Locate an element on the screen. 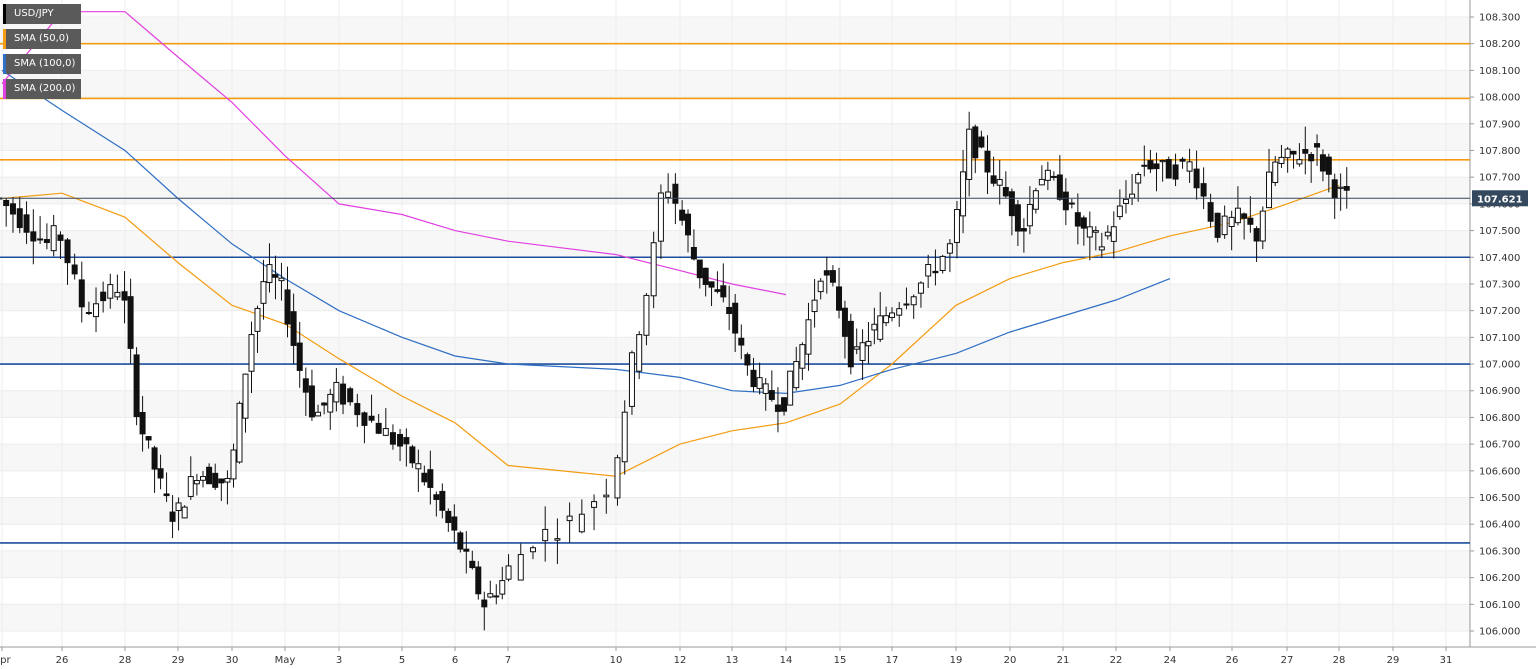  time-tick-label: 10 is located at coordinates (616, 660).